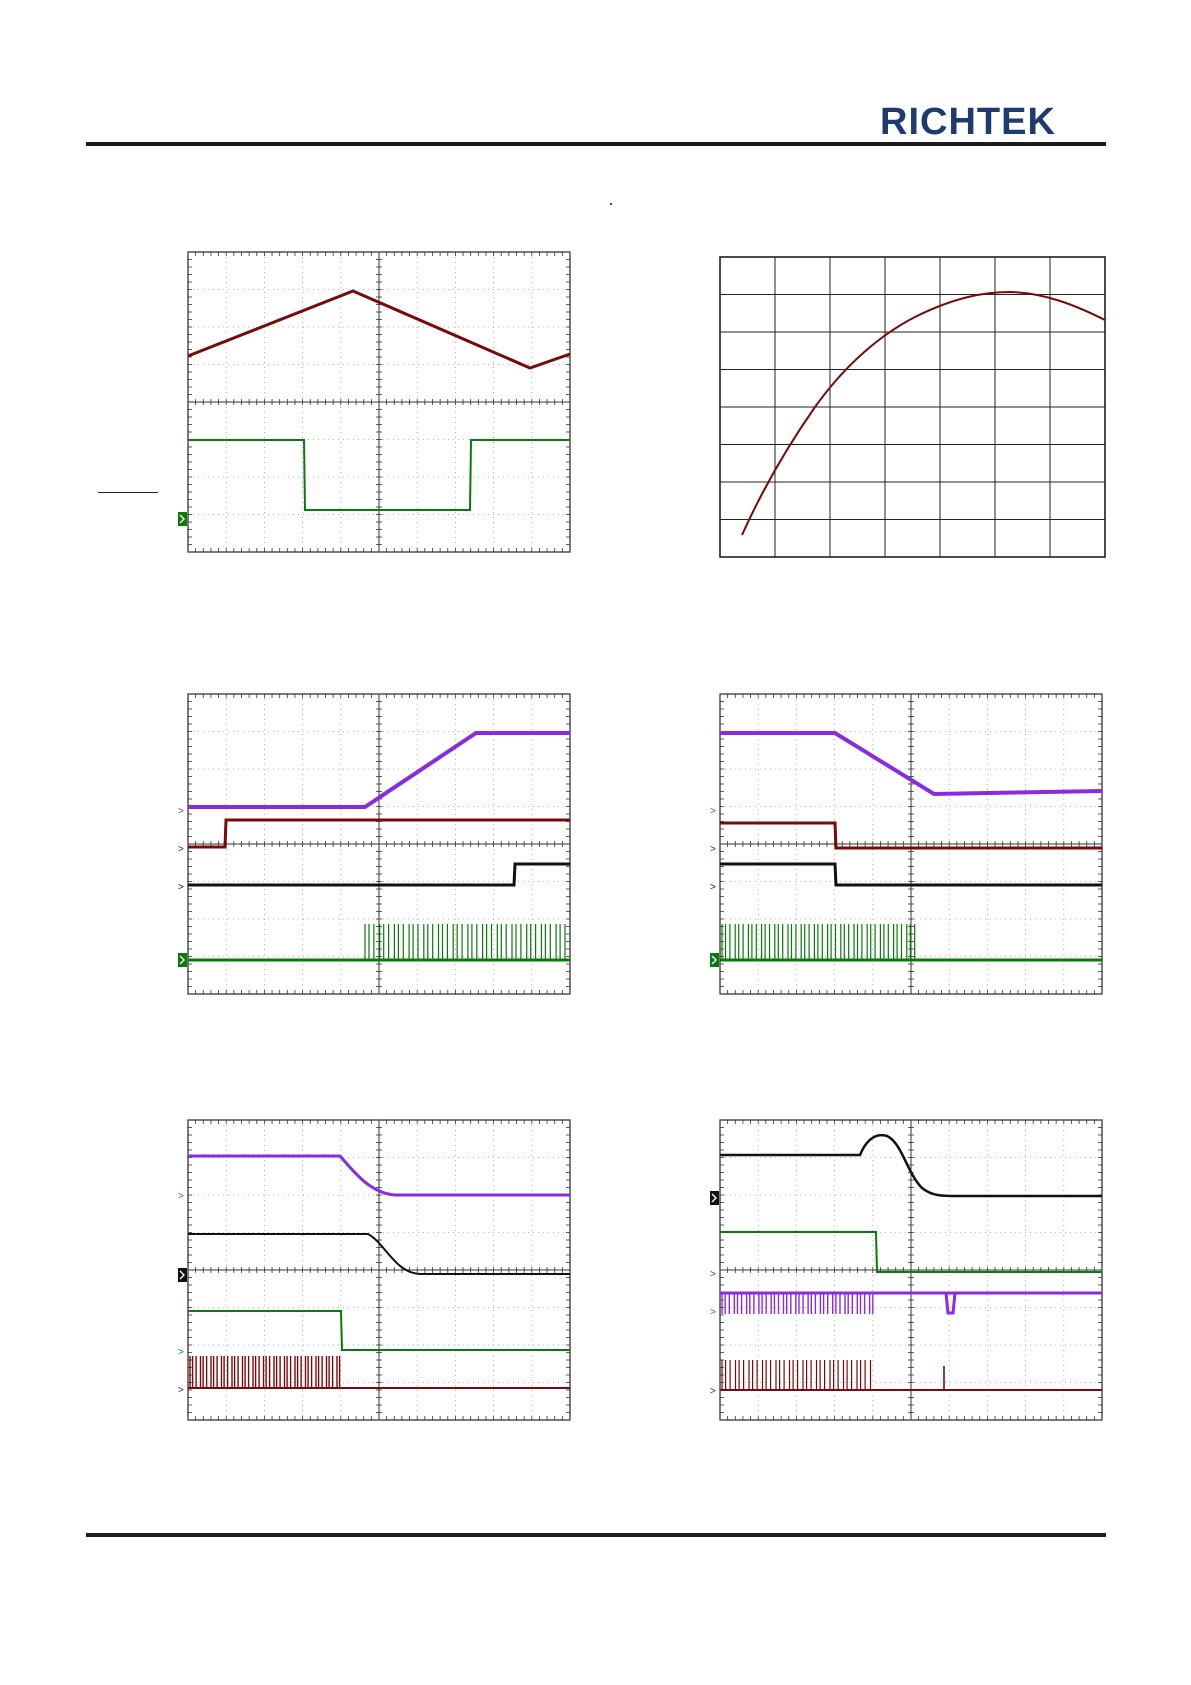 The height and width of the screenshot is (1685, 1191). I want to click on curve-top-right, so click(912, 407).